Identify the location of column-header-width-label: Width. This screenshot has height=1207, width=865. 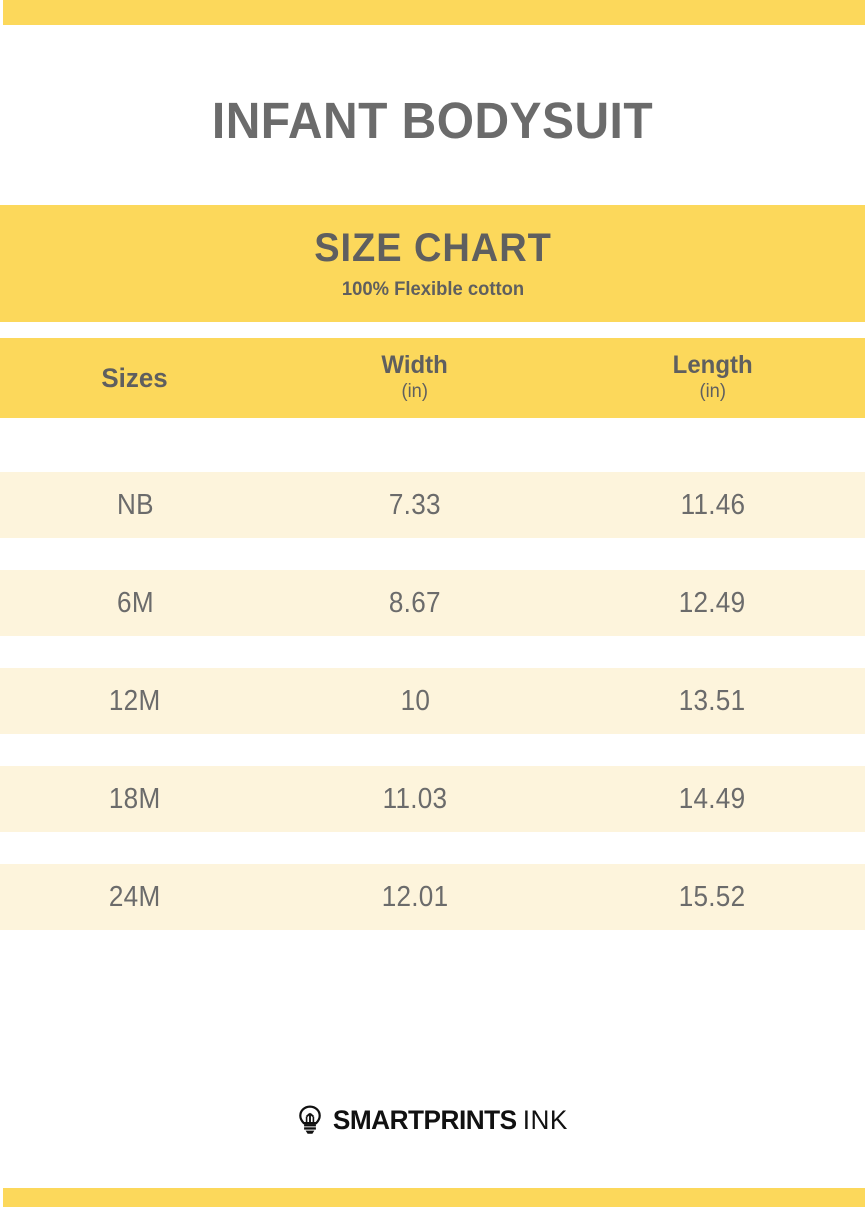
(415, 365).